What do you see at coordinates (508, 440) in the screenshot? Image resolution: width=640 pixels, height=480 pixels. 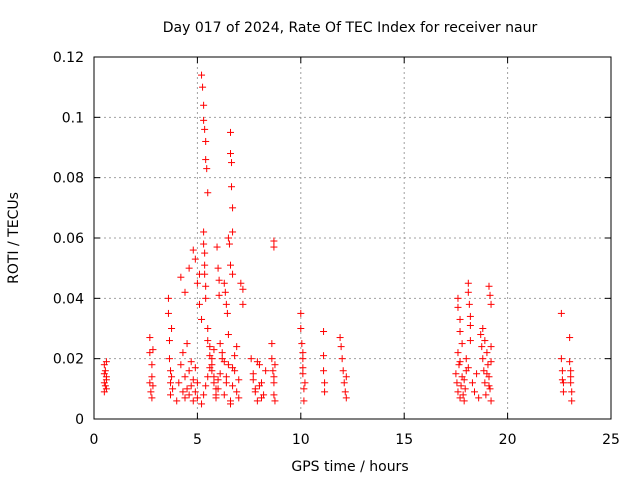 I see `x-tick-label: 20` at bounding box center [508, 440].